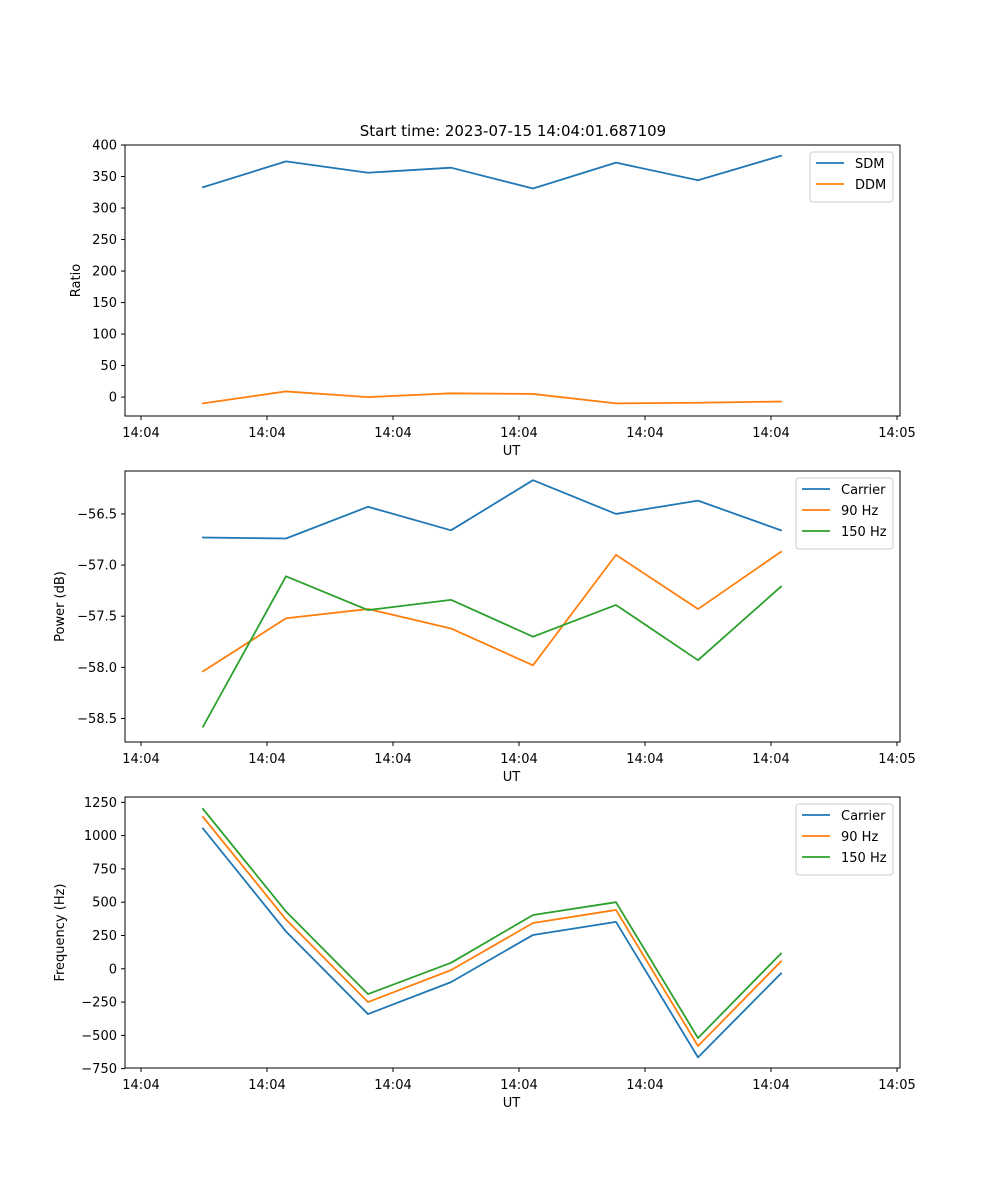 This screenshot has height=1200, width=1000. I want to click on frequency-legend-label-90-hz: 90 Hz, so click(859, 837).